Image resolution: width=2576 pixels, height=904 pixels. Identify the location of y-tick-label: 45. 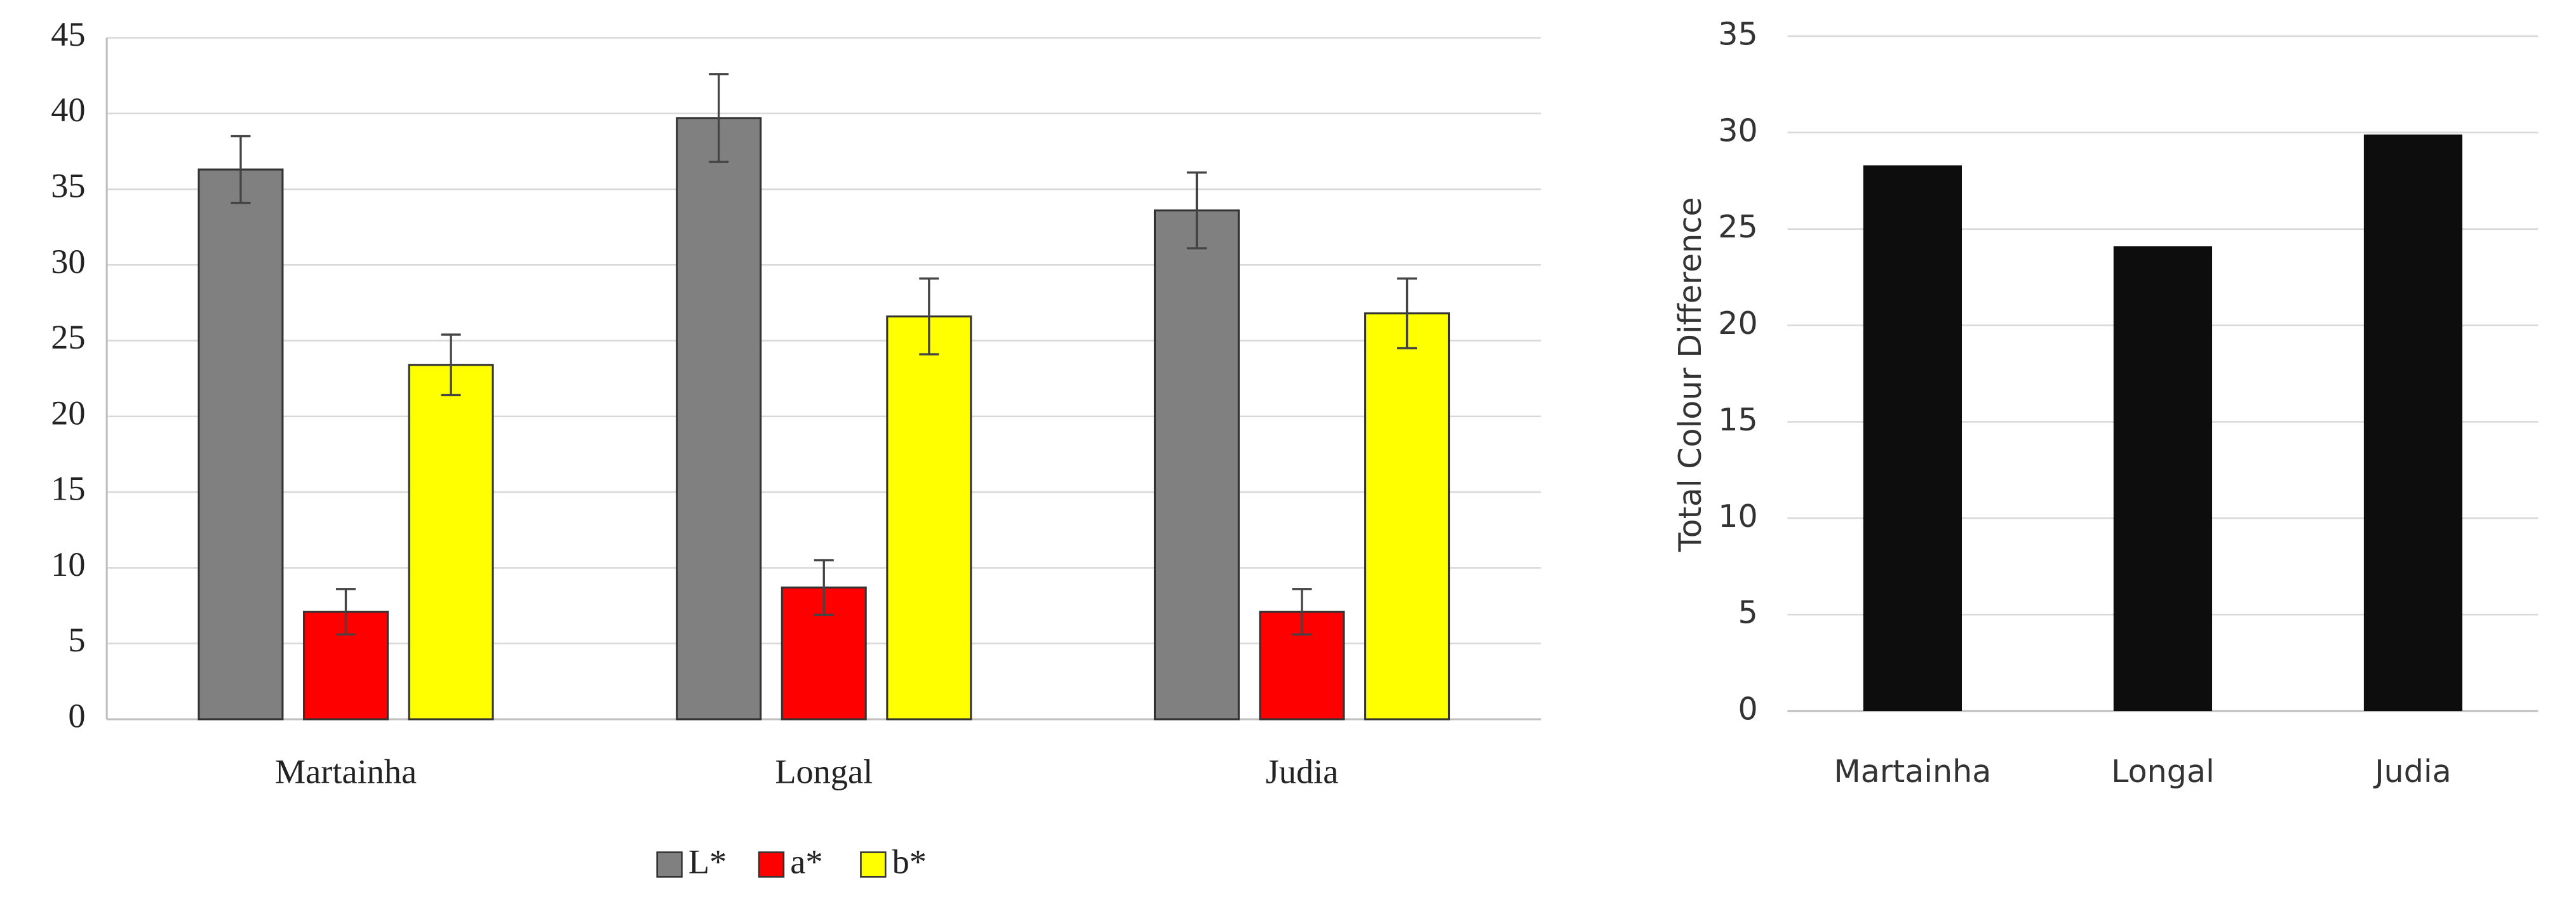
(68, 34).